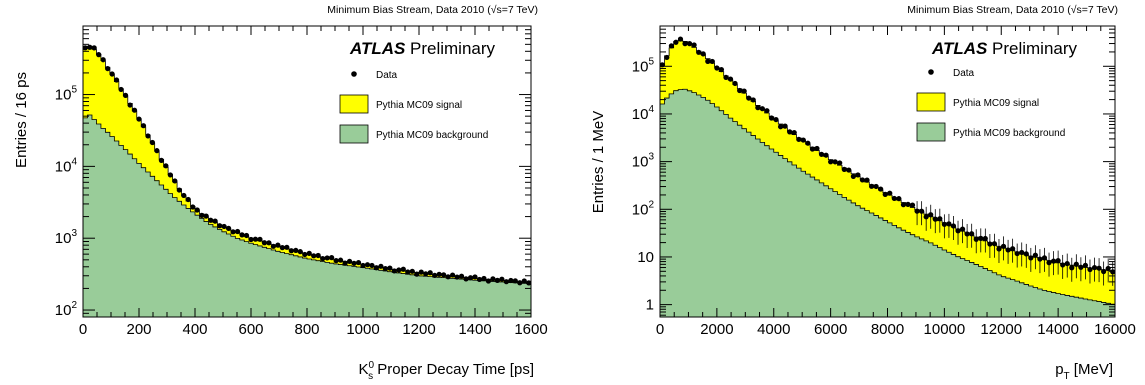 The width and height of the screenshot is (1145, 385). What do you see at coordinates (931, 102) in the screenshot?
I see `right-legend-swatch` at bounding box center [931, 102].